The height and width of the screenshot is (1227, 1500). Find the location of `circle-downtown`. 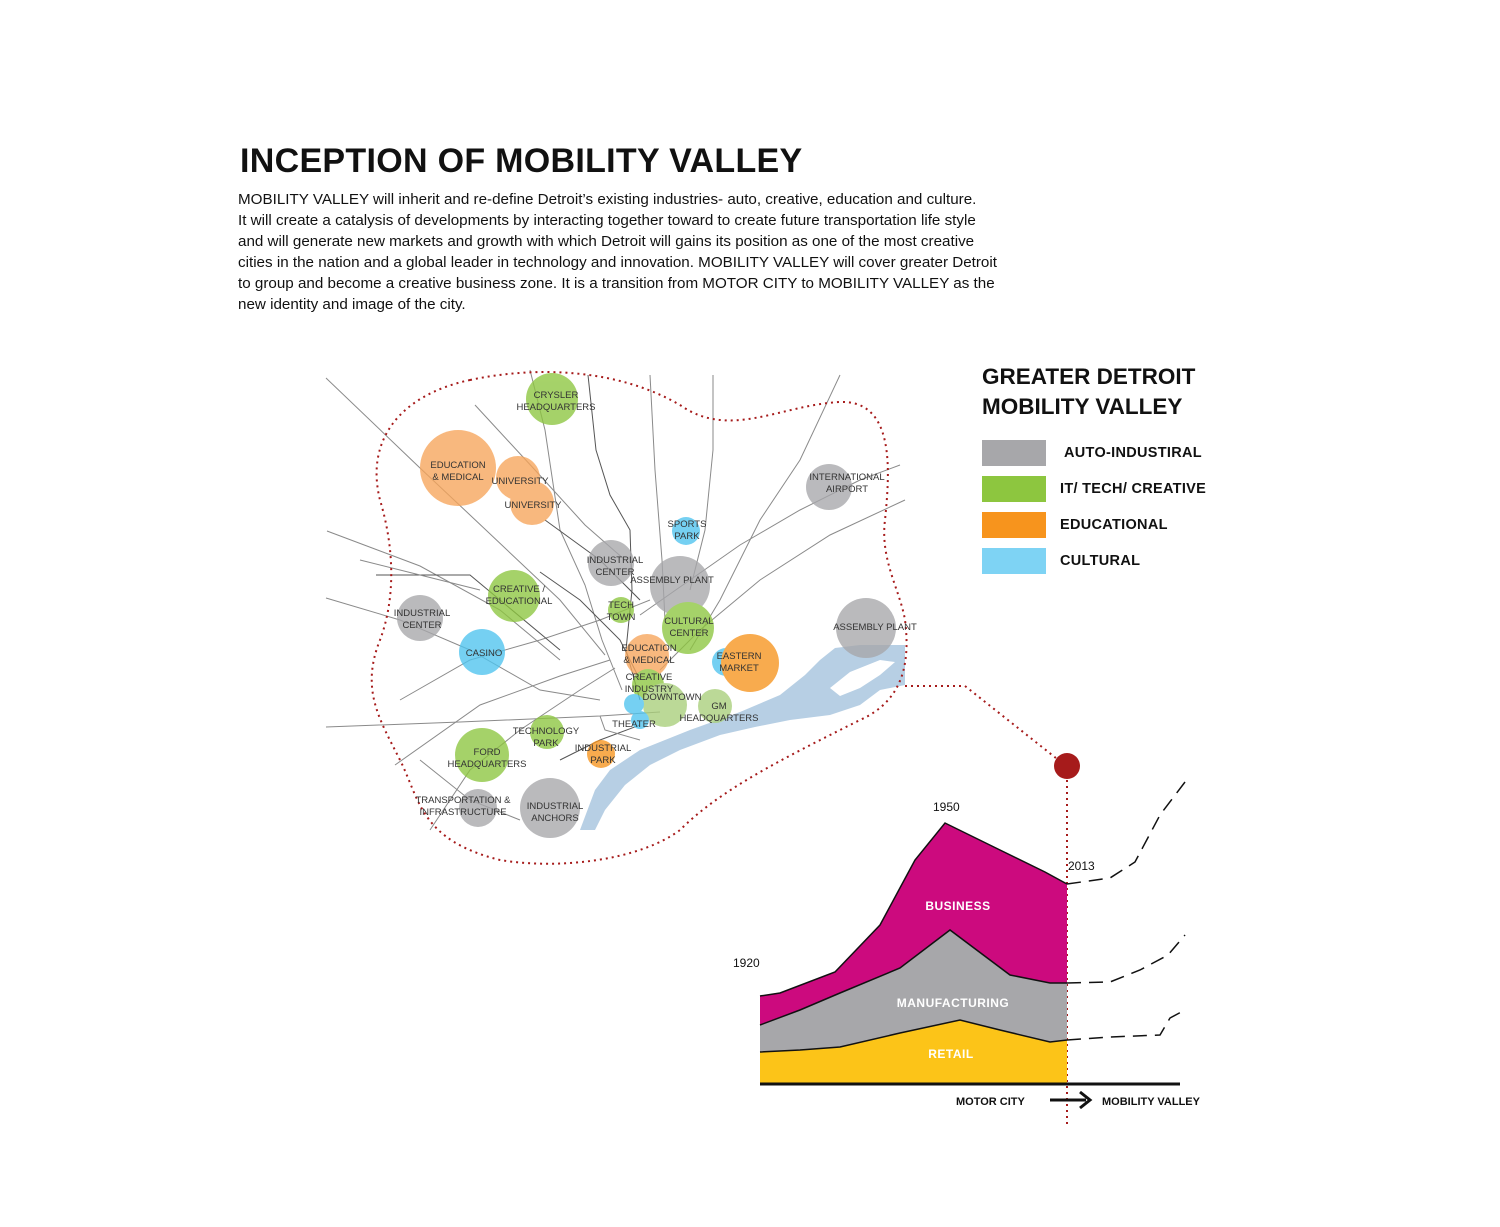

circle-downtown is located at coordinates (665, 705).